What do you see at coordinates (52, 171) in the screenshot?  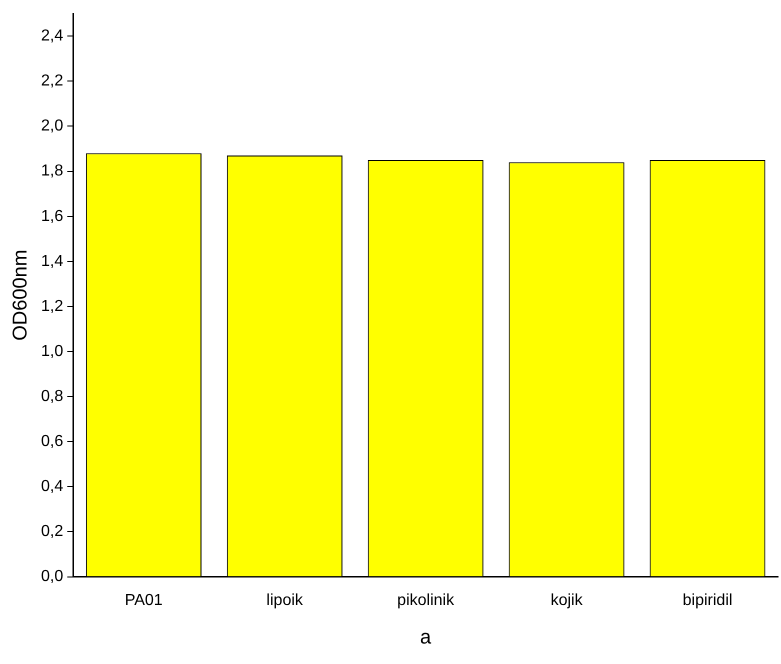 I see `y-tick-label: 1,8` at bounding box center [52, 171].